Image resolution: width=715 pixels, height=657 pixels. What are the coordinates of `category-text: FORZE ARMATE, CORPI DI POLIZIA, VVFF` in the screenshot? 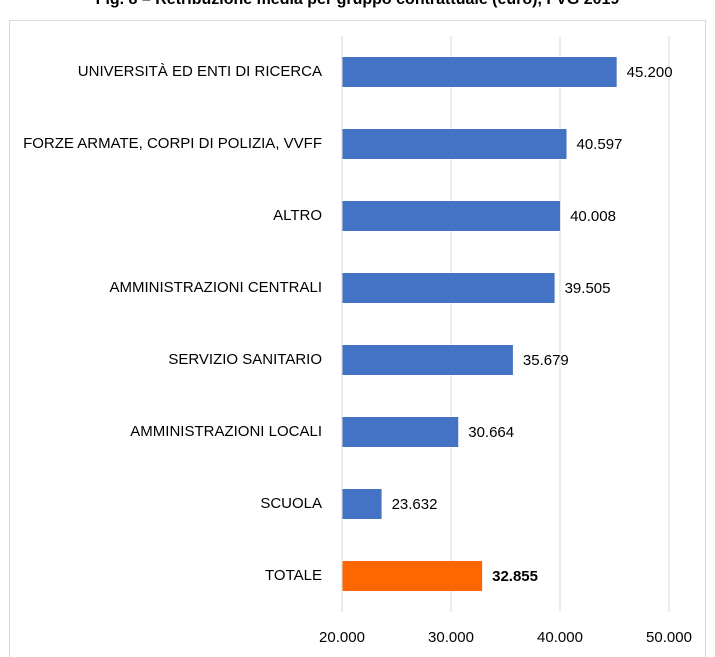 It's located at (172, 143).